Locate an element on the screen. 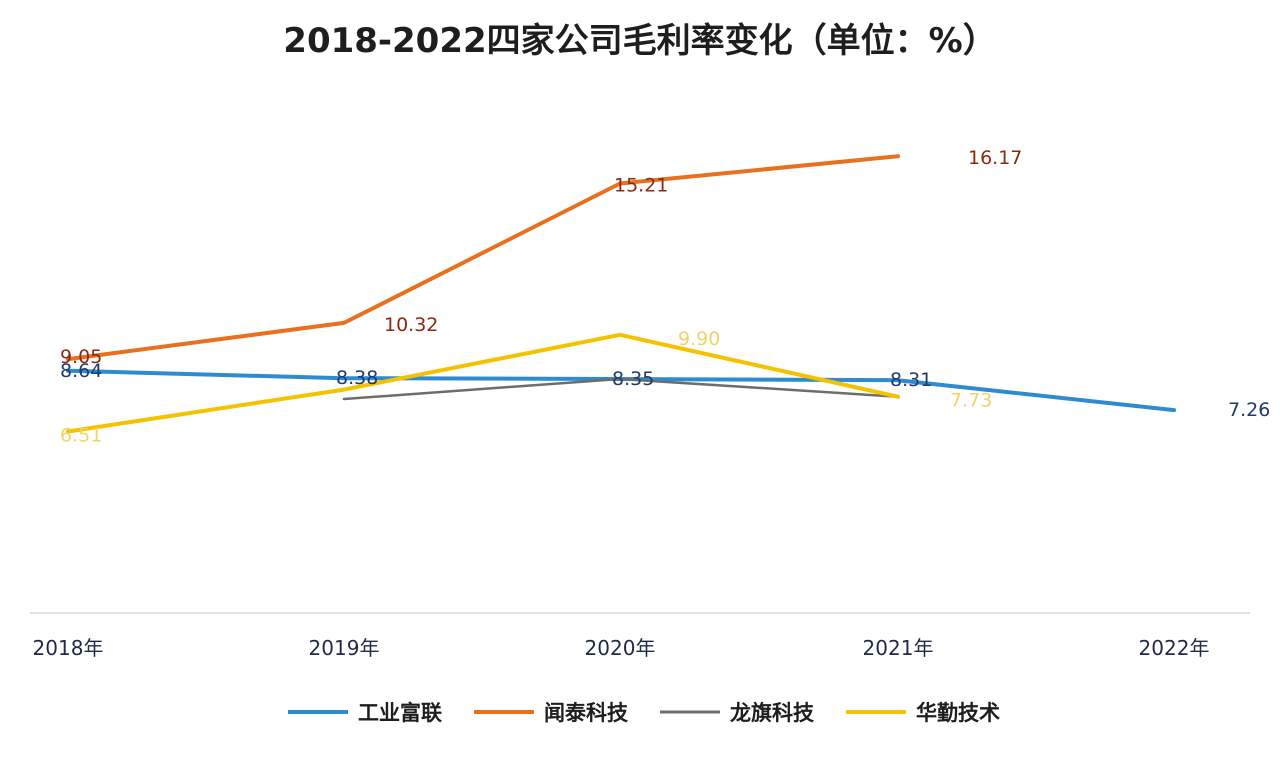 The image size is (1280, 768). legend: 工业富联 闻泰科技 龙旗科技 华勤技术 is located at coordinates (644, 713).